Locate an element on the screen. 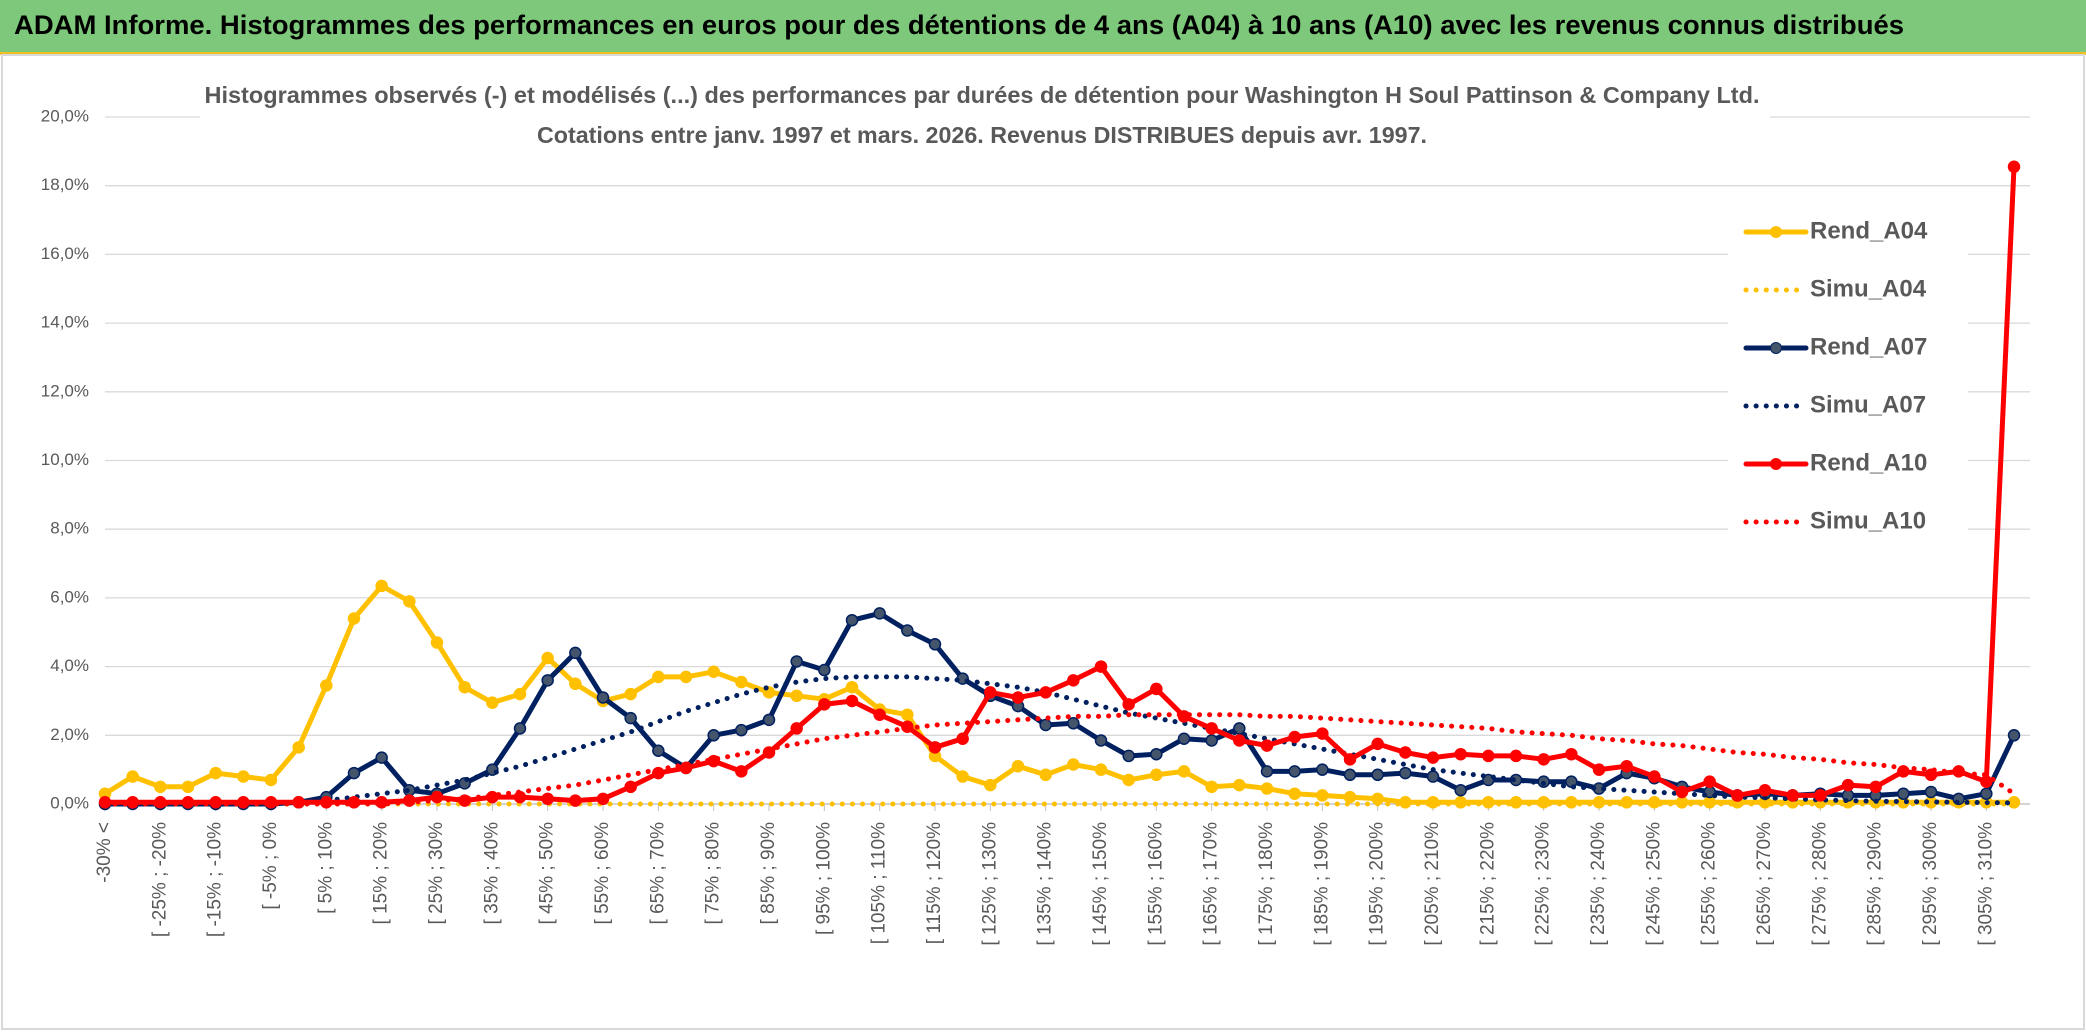  x-tick-label: [ 295% ; 300% is located at coordinates (1930, 884).